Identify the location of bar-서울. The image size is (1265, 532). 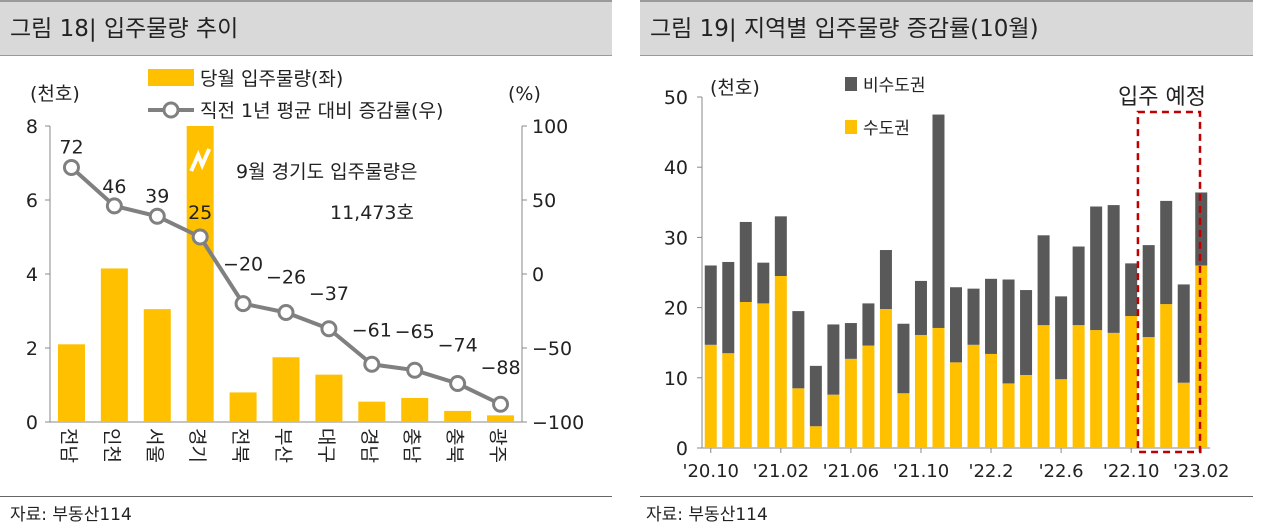
(157, 365).